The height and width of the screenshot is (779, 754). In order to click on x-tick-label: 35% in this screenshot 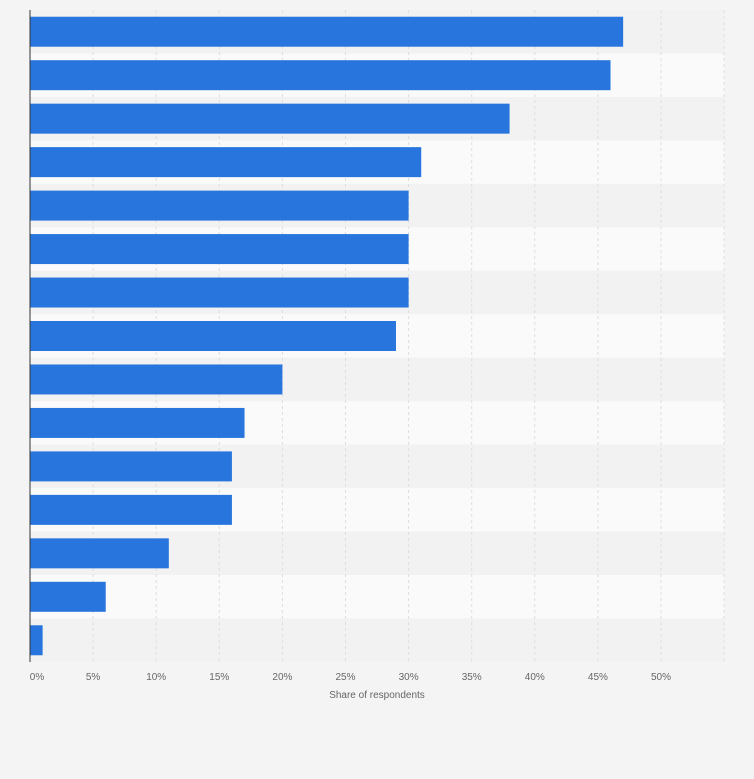, I will do `click(472, 677)`.